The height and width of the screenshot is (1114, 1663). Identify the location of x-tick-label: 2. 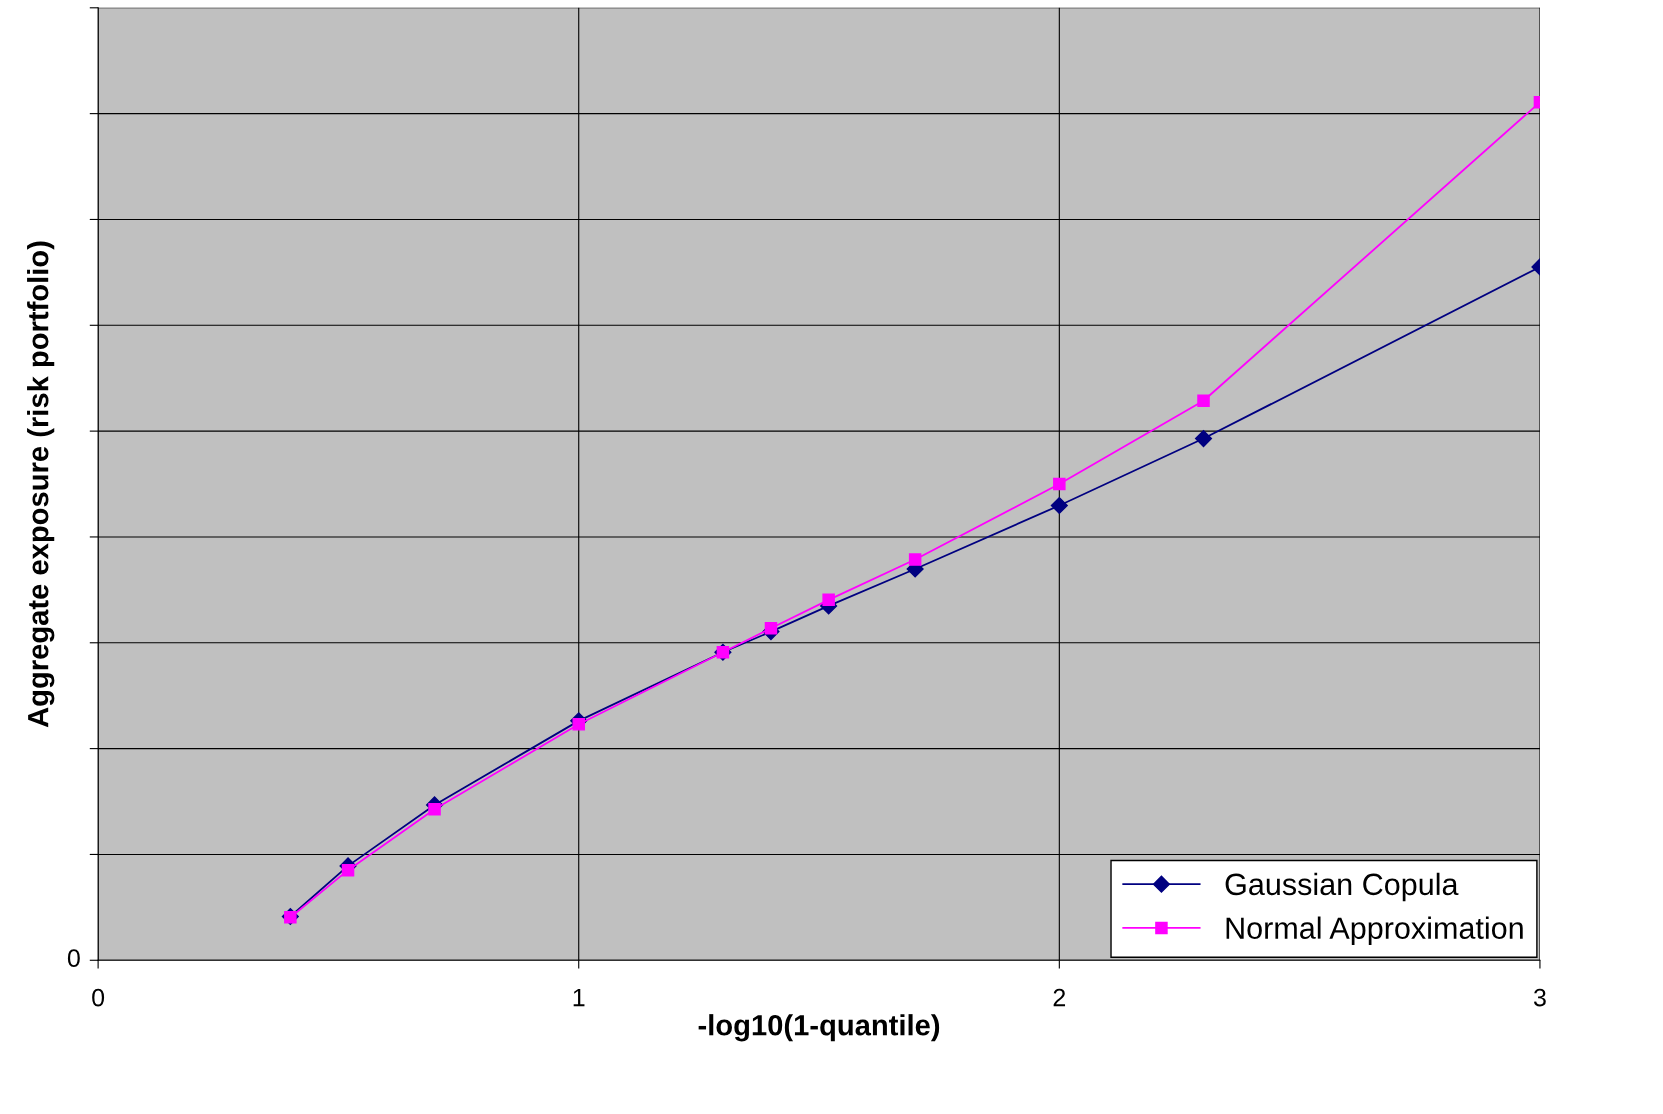
(1059, 997).